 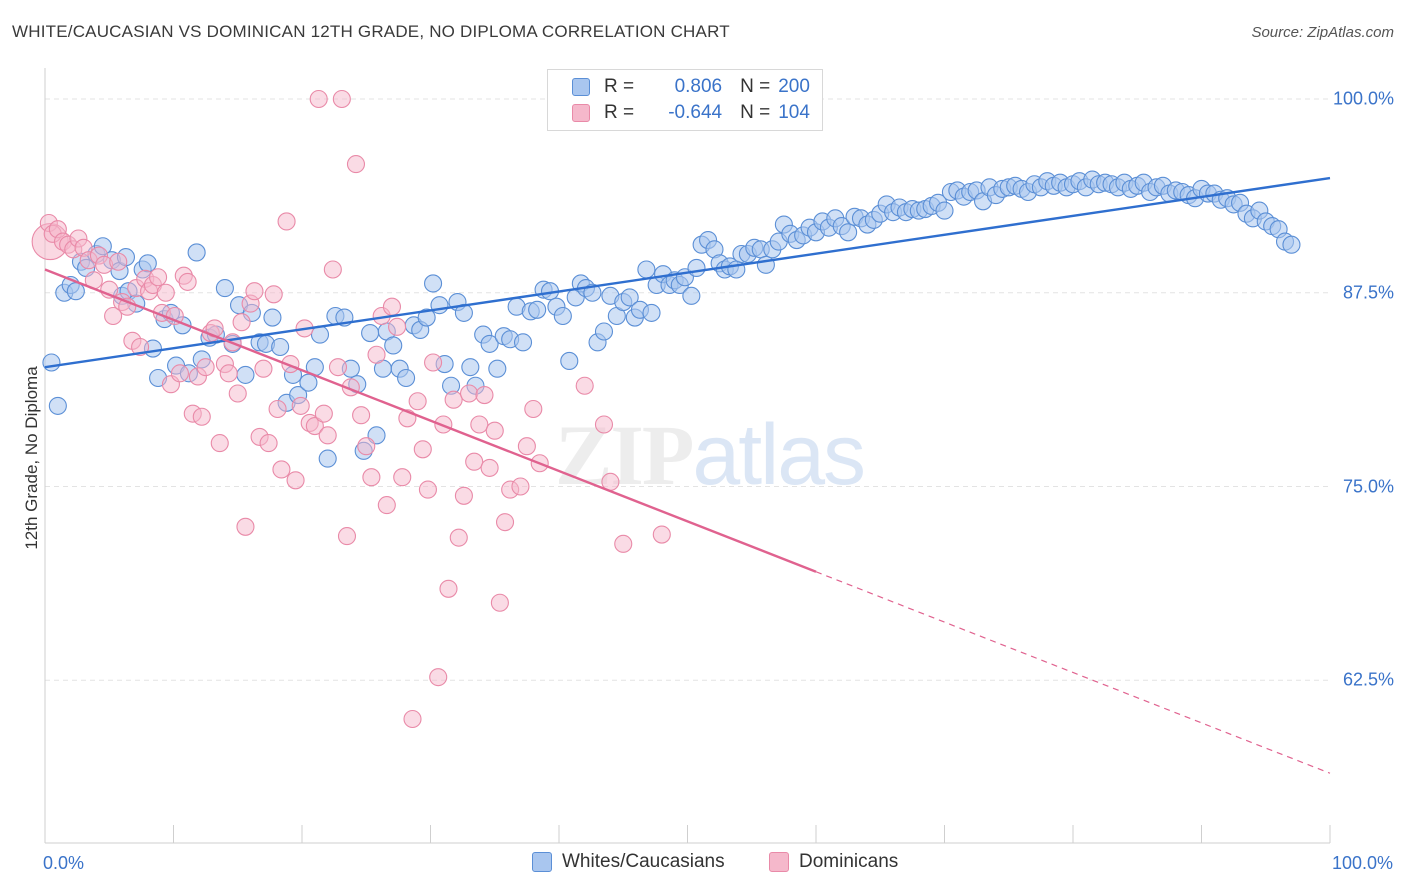 What do you see at coordinates (1322, 32) in the screenshot?
I see `source-label: Source: ZipAtlas.com` at bounding box center [1322, 32].